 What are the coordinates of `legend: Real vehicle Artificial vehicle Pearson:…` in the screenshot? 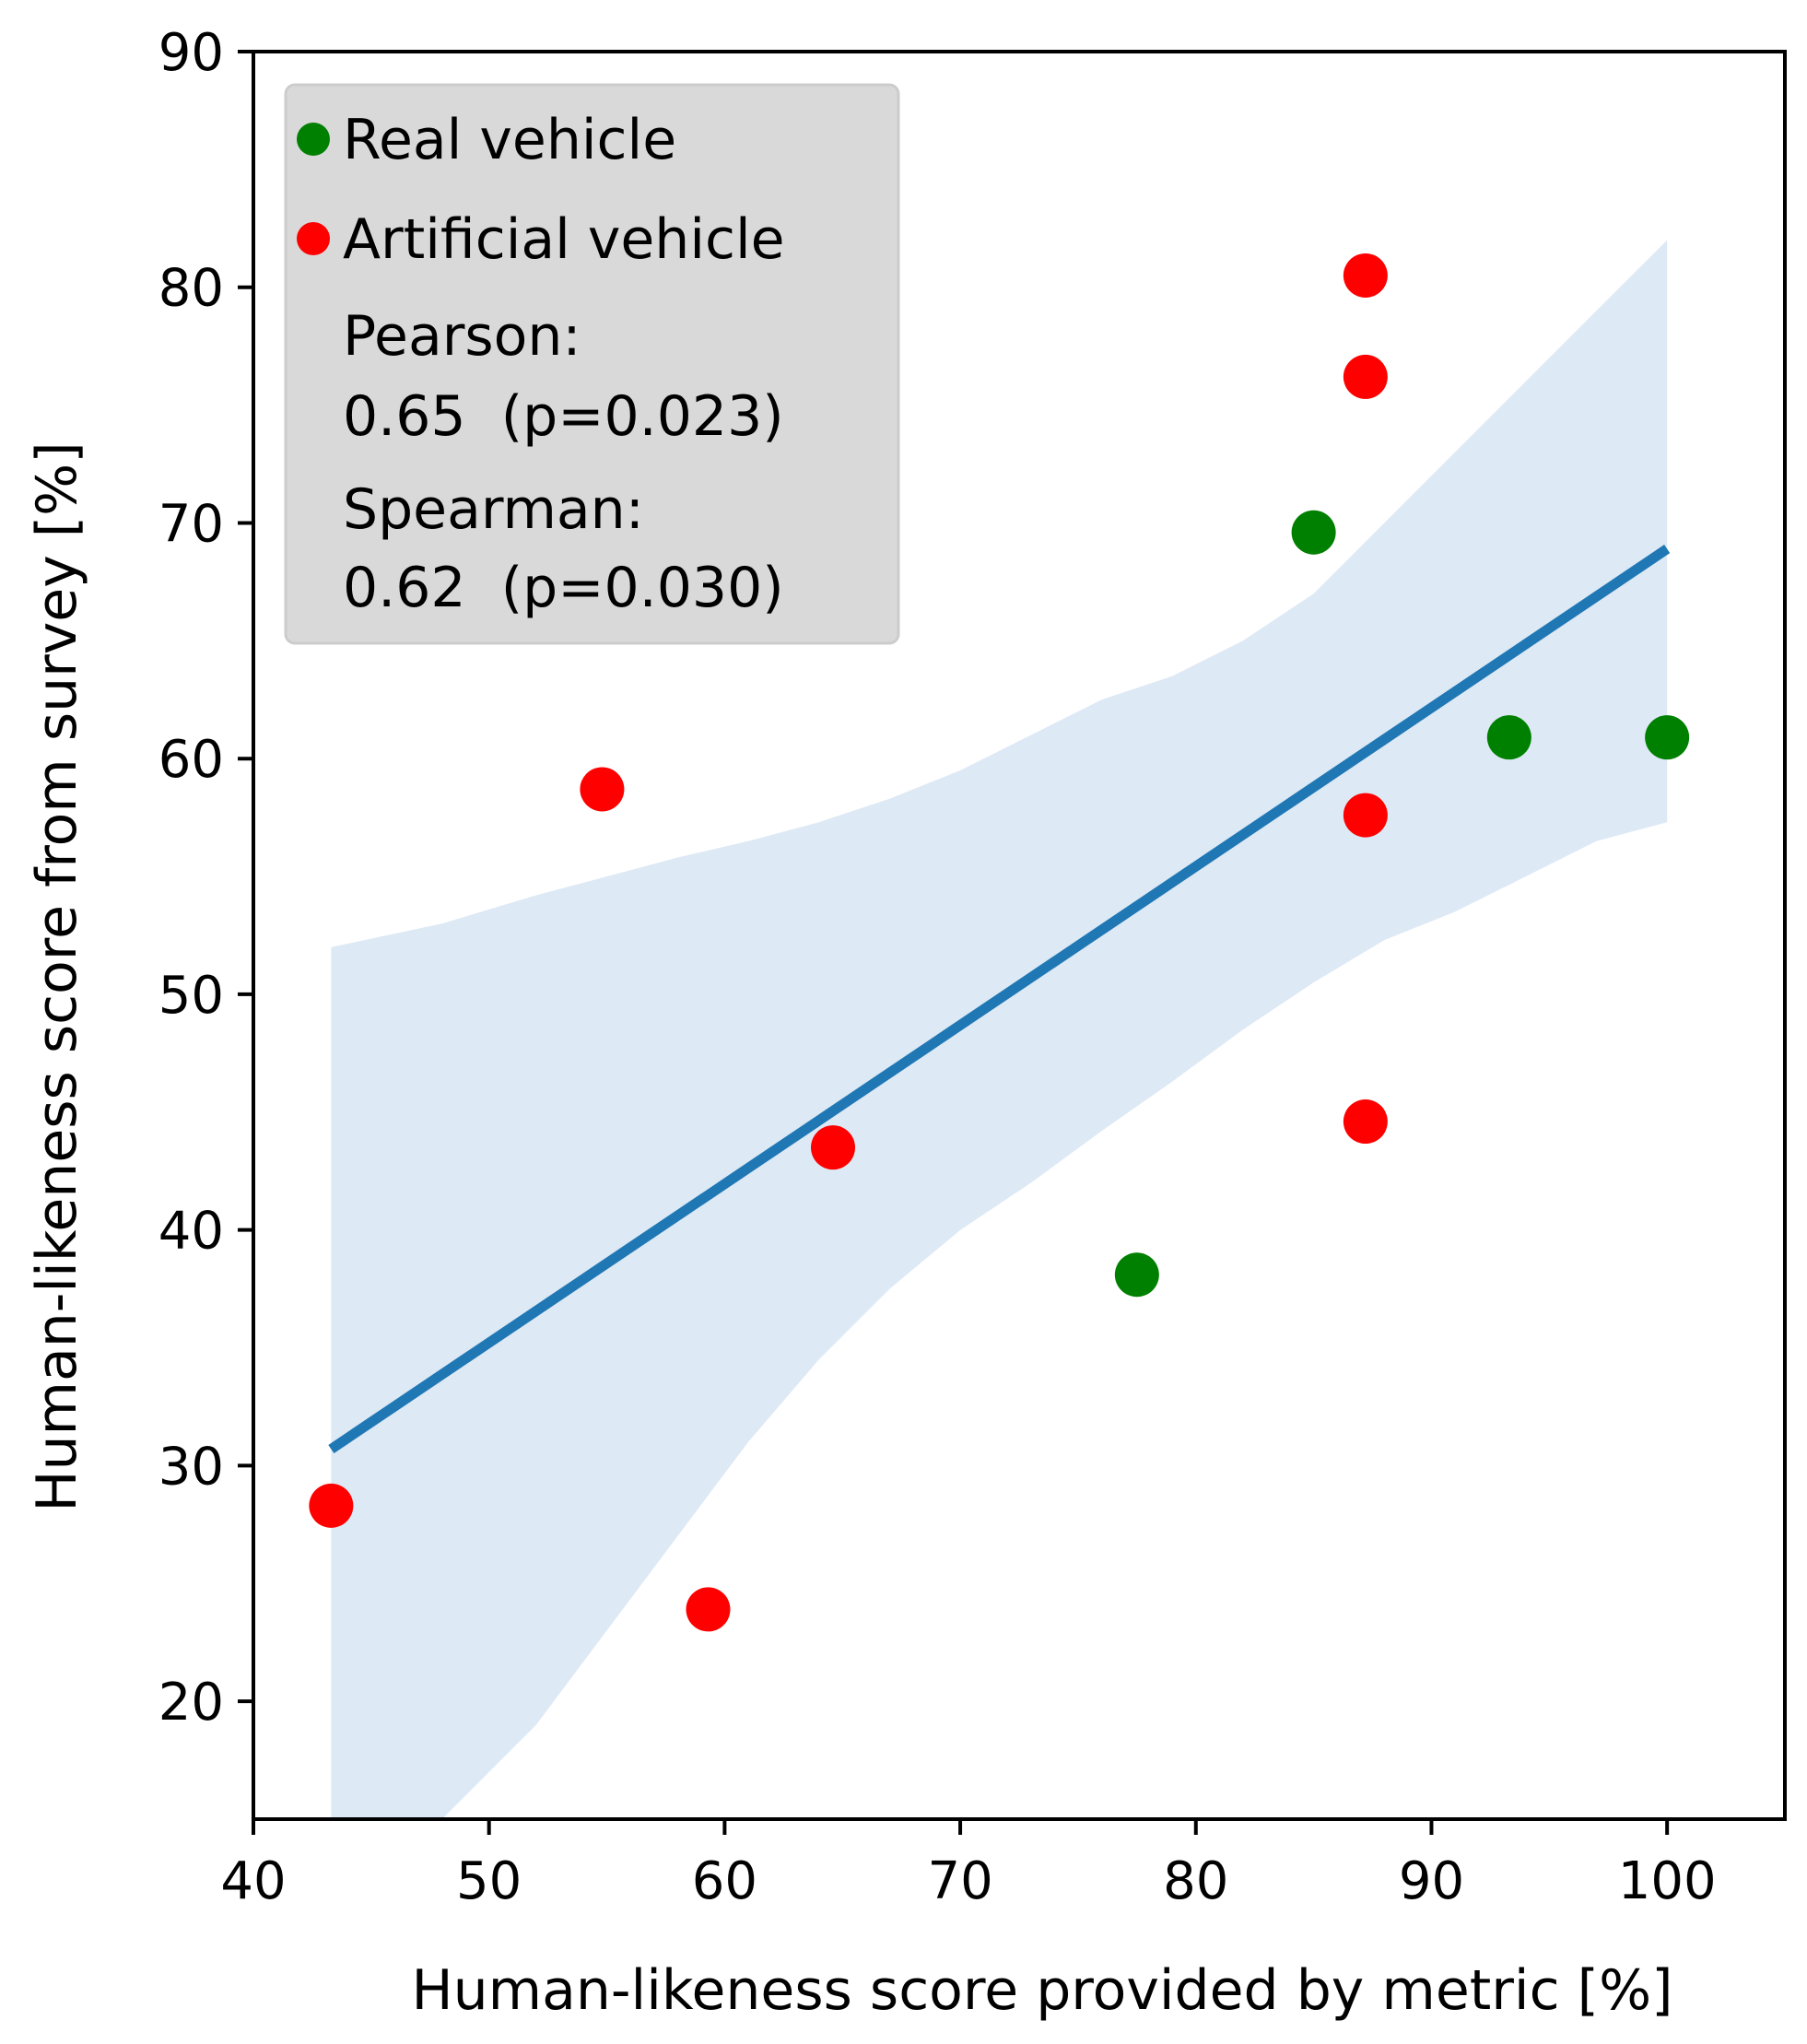 It's located at (592, 364).